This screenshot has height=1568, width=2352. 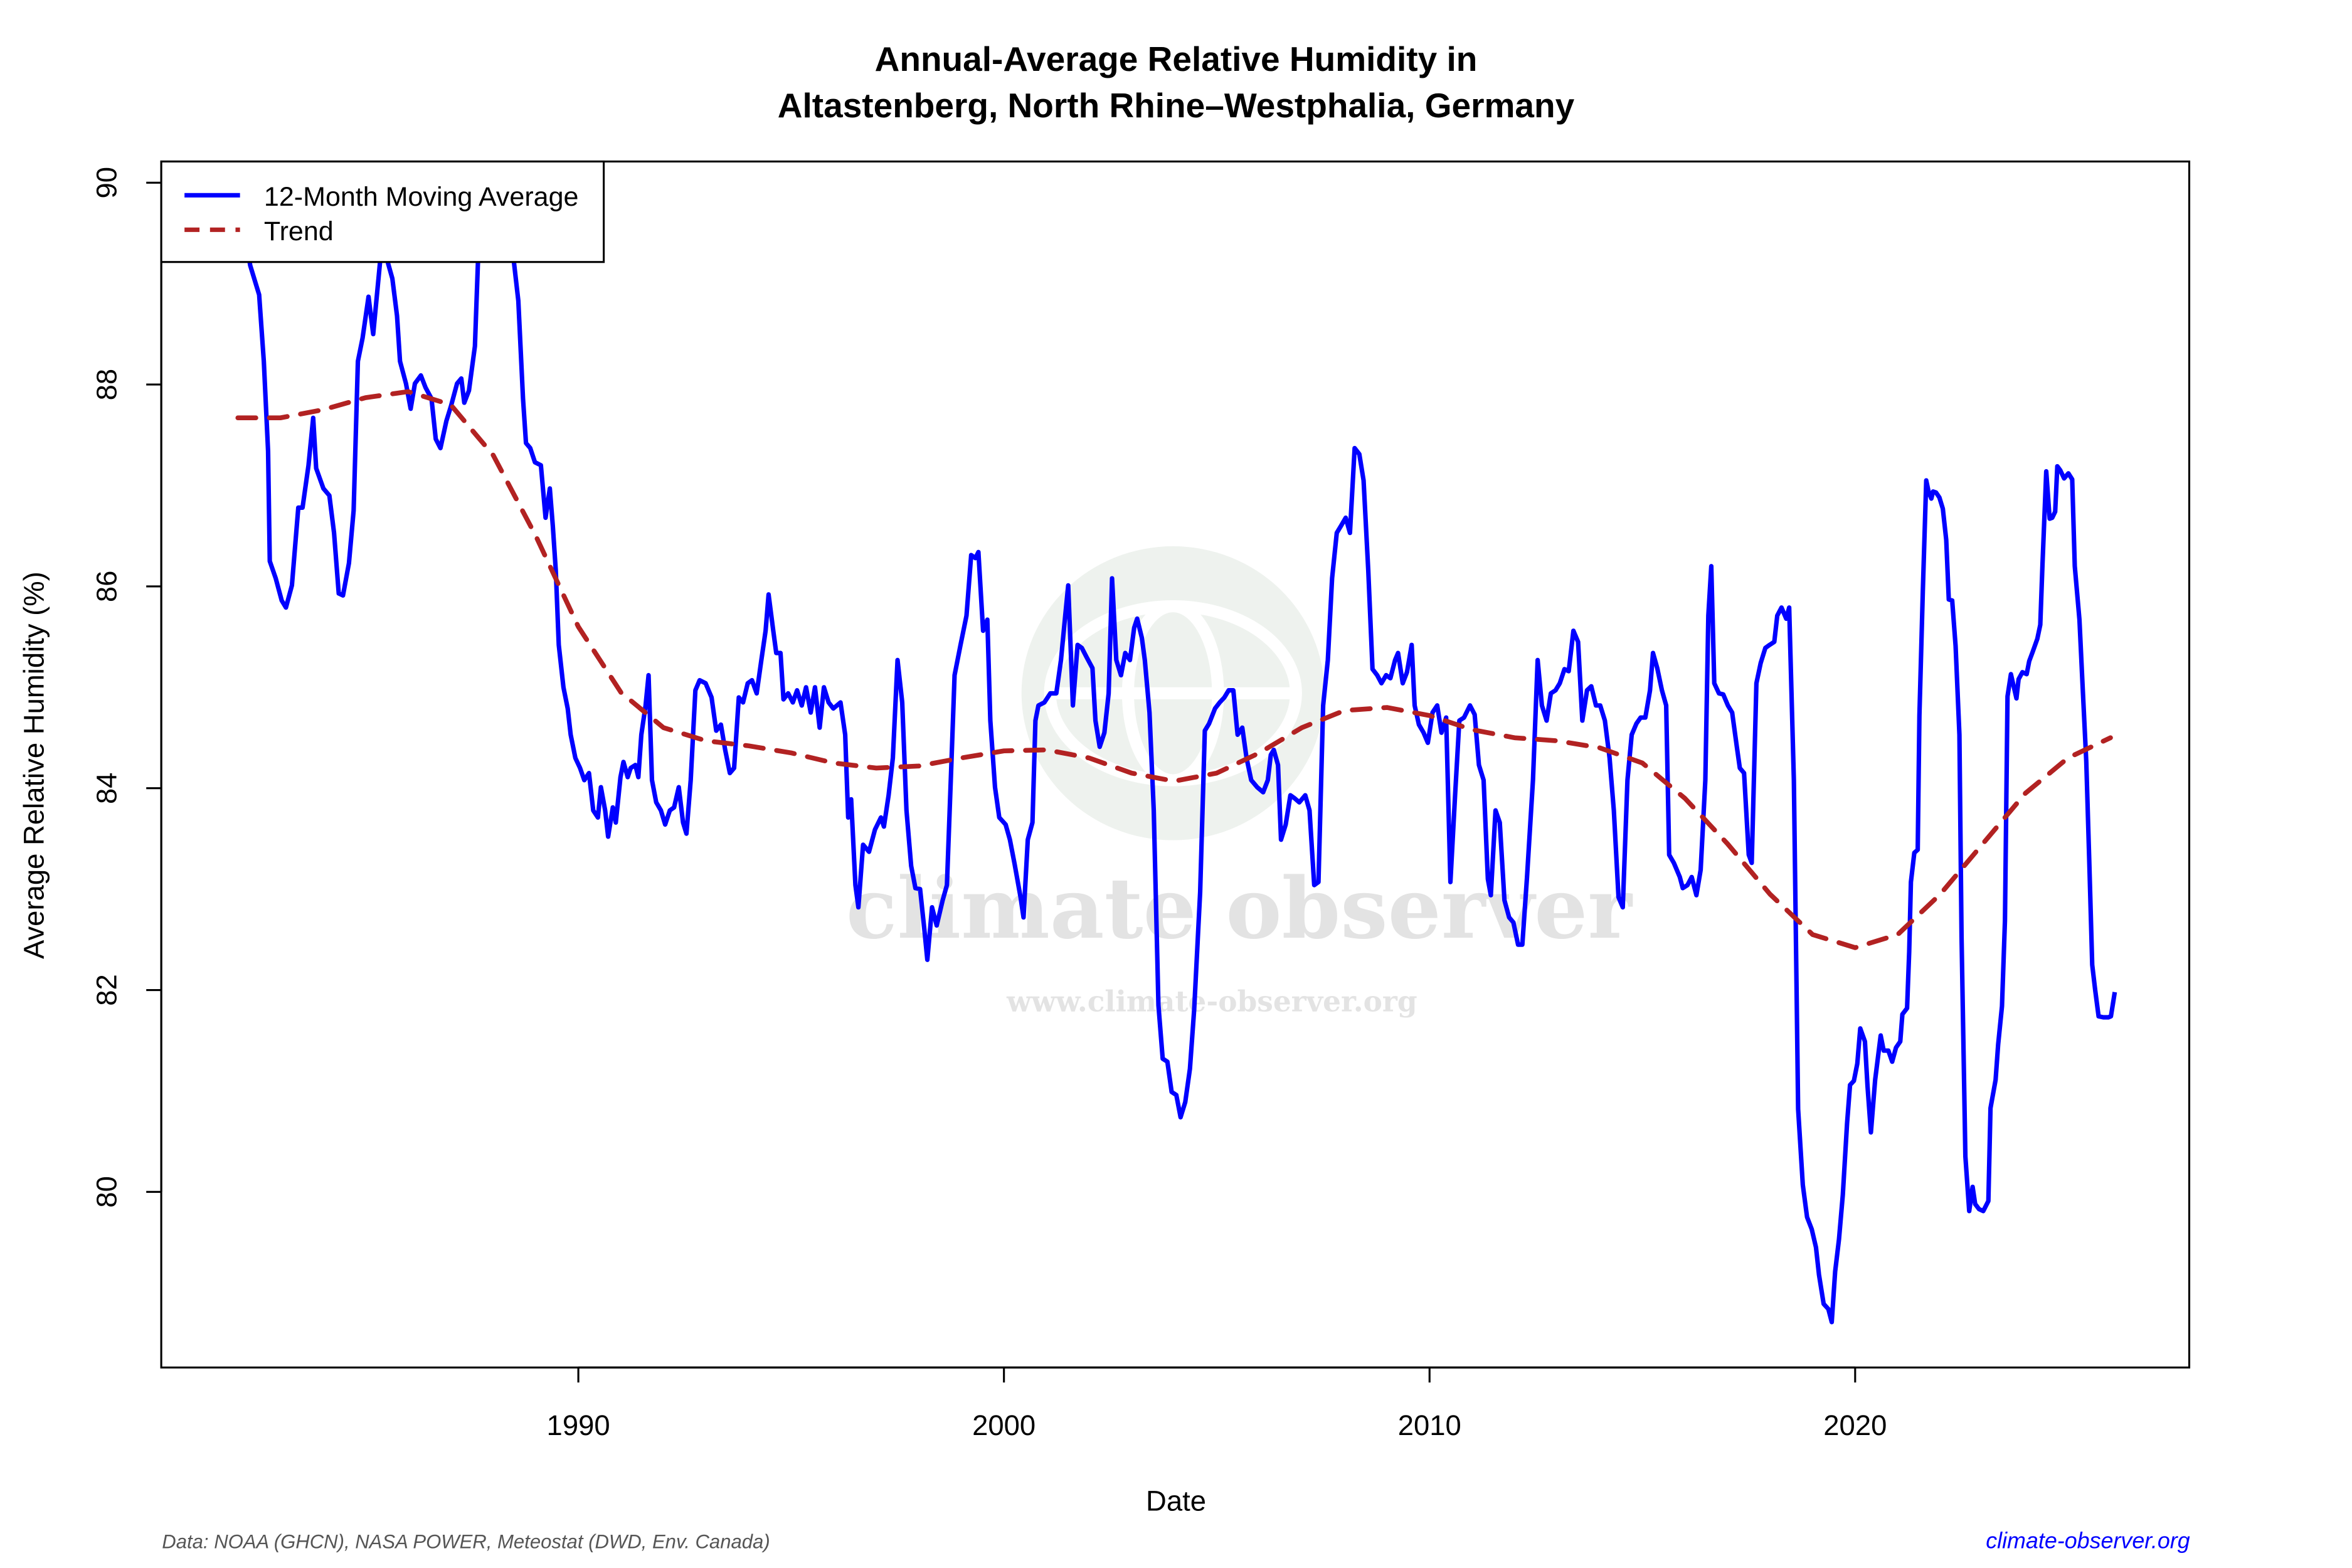 I want to click on x-tick-label: 1990, so click(x=578, y=1425).